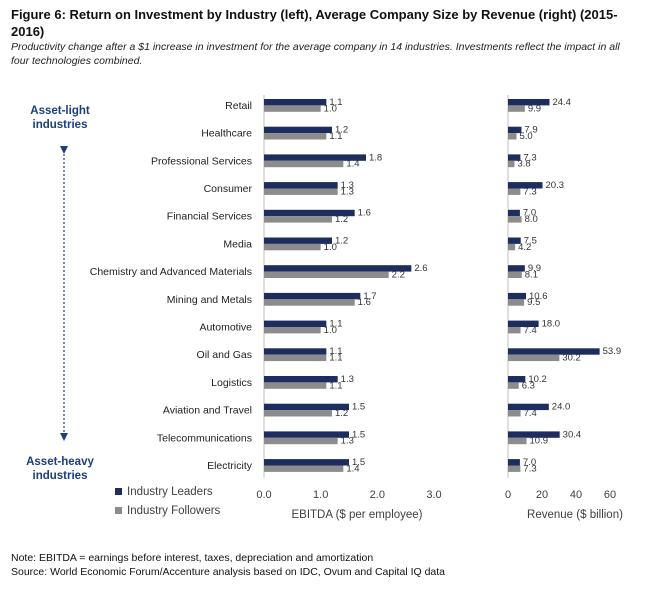  I want to click on revenue-bar-leaders-consumer, so click(525, 185).